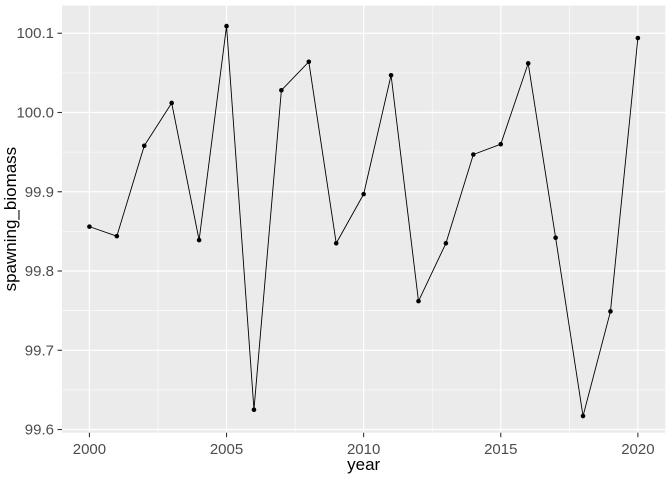 The image size is (672, 480). Describe the element at coordinates (39, 430) in the screenshot. I see `y-tick-label: 99.6` at that location.